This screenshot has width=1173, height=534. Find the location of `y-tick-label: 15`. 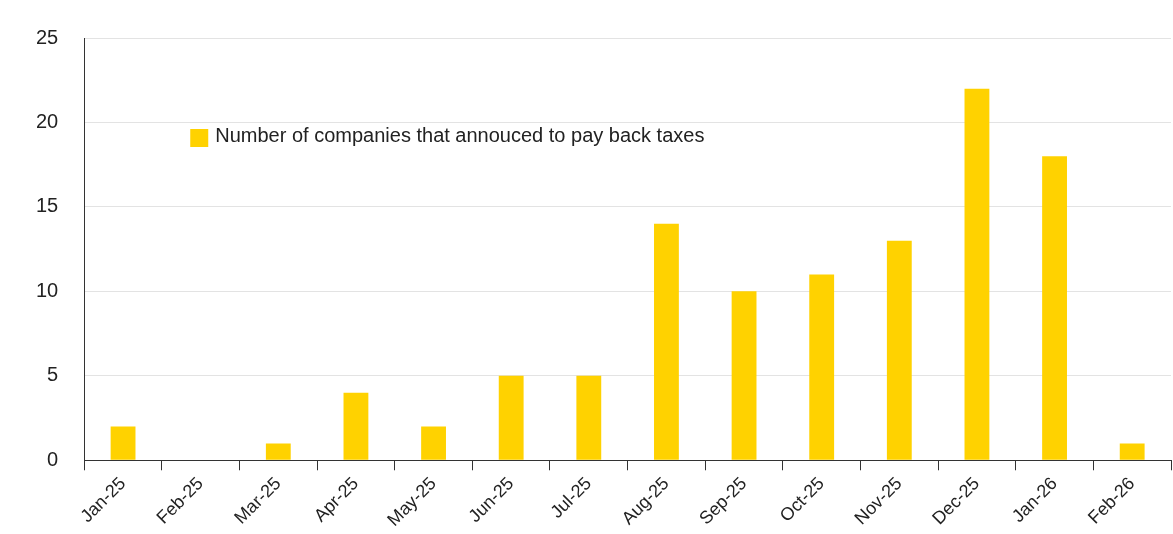

y-tick-label: 15 is located at coordinates (47, 205).